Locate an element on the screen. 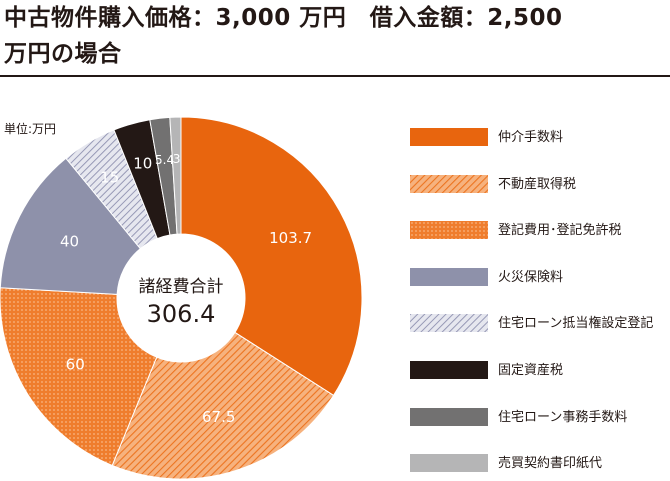  legend-item: 火災保険料 is located at coordinates (540, 277).